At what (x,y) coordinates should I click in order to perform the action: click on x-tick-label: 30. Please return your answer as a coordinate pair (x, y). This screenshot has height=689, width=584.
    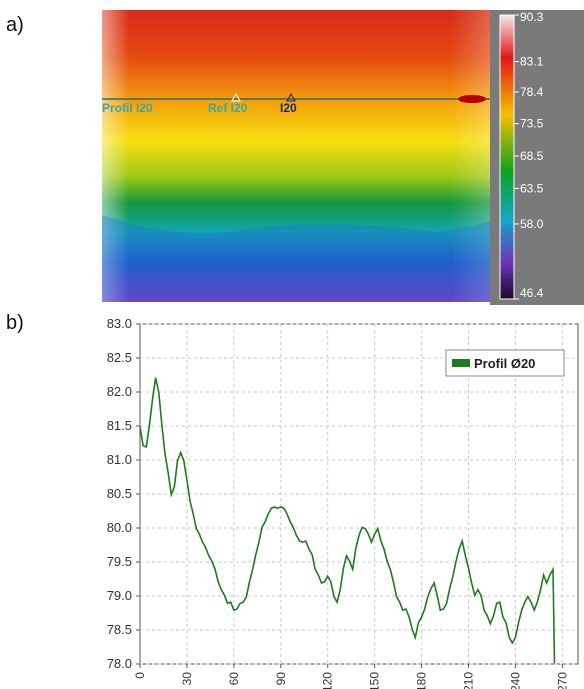
    Looking at the image, I should click on (187, 679).